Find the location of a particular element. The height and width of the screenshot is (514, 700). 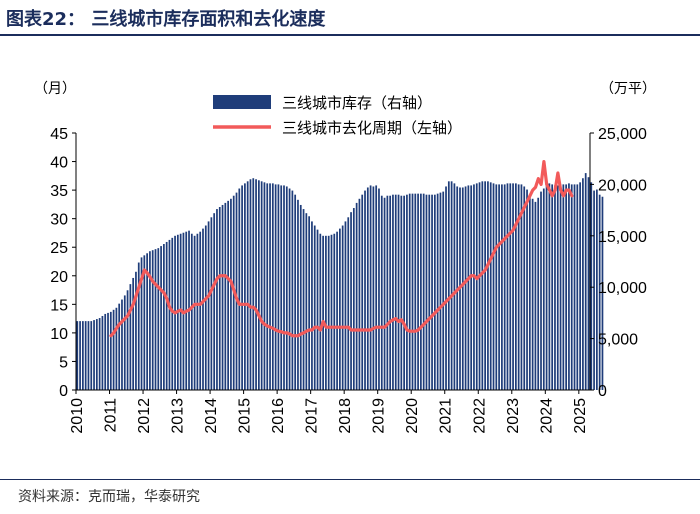

left-tick-label: 35 is located at coordinates (59, 191).